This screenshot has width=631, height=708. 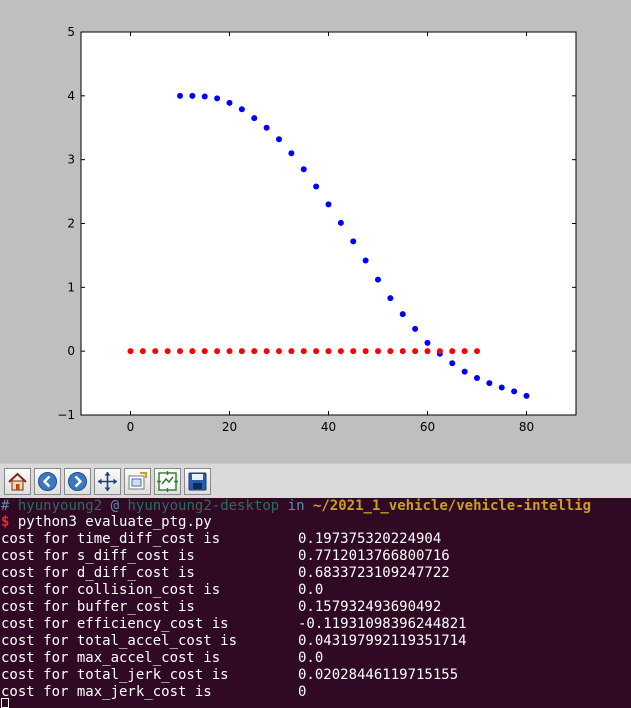 I want to click on plot-toolbar, so click(x=315, y=481).